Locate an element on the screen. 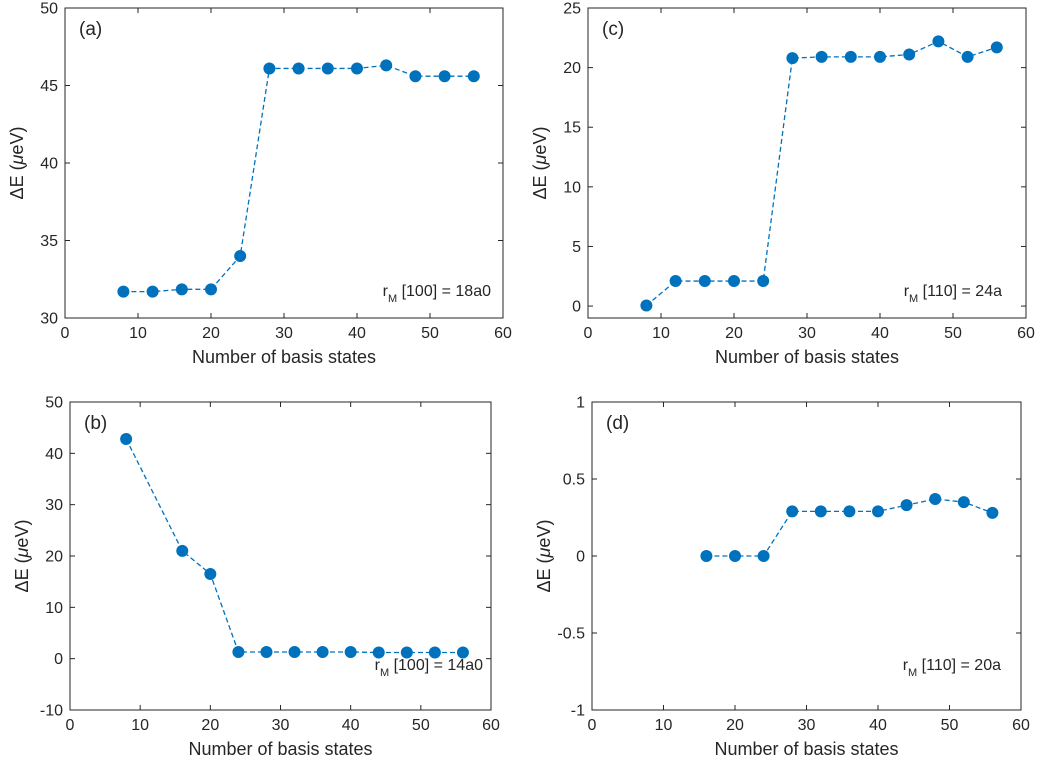 This screenshot has width=1041, height=775. annotation-text: [100] = 14a0 is located at coordinates (436, 665).